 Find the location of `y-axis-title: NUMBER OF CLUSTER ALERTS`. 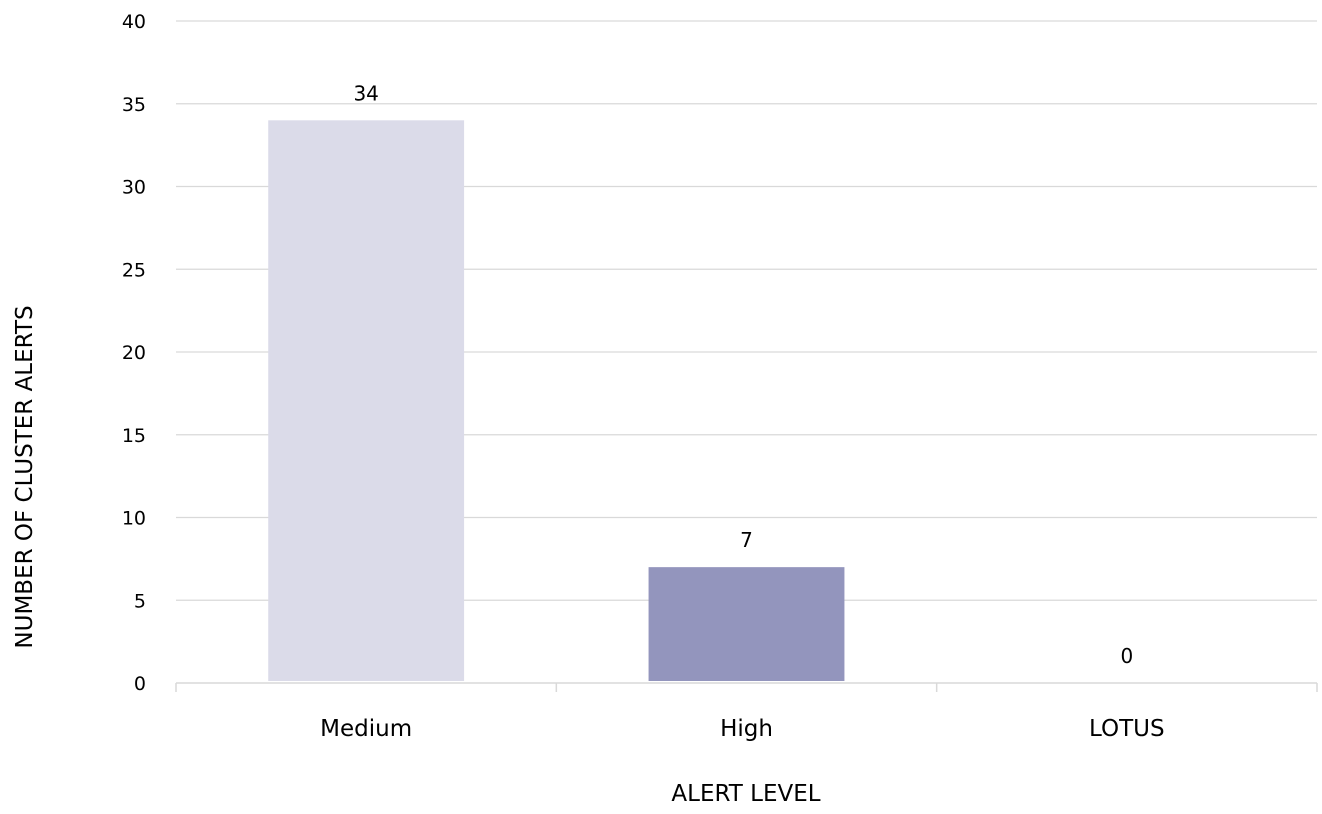

y-axis-title: NUMBER OF CLUSTER ALERTS is located at coordinates (25, 476).